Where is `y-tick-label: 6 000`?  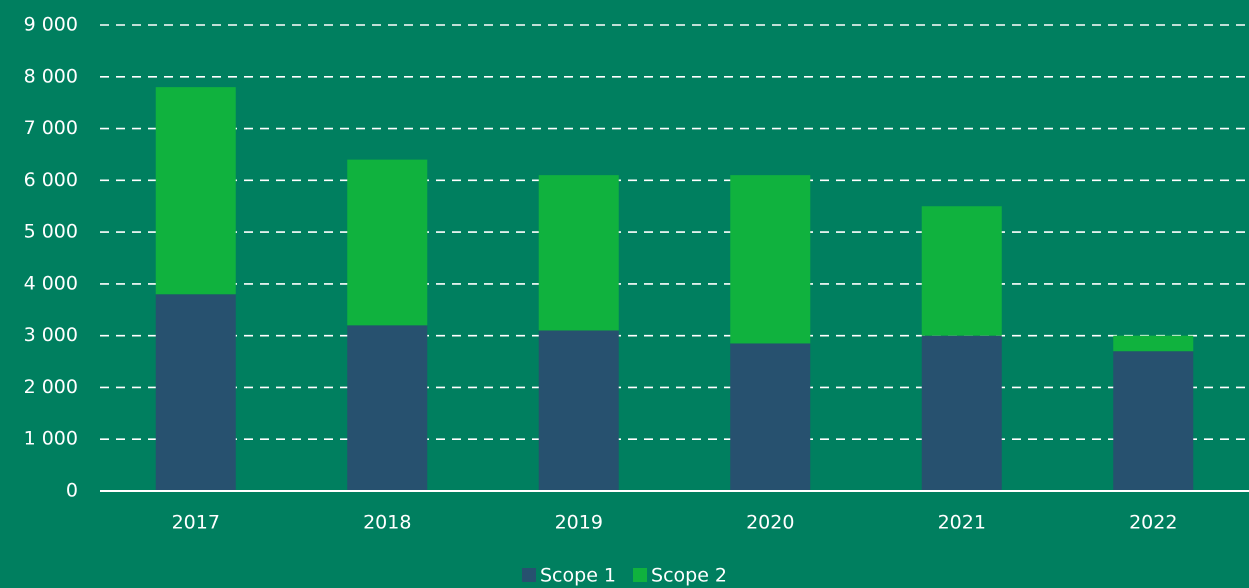 y-tick-label: 6 000 is located at coordinates (51, 180).